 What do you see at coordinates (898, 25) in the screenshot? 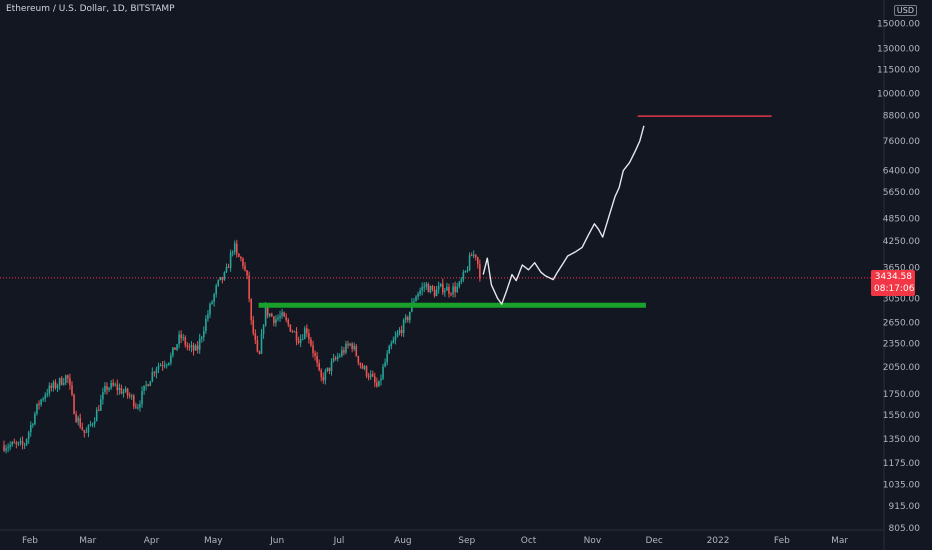
I see `y-tick-label: 15000.00` at bounding box center [898, 25].